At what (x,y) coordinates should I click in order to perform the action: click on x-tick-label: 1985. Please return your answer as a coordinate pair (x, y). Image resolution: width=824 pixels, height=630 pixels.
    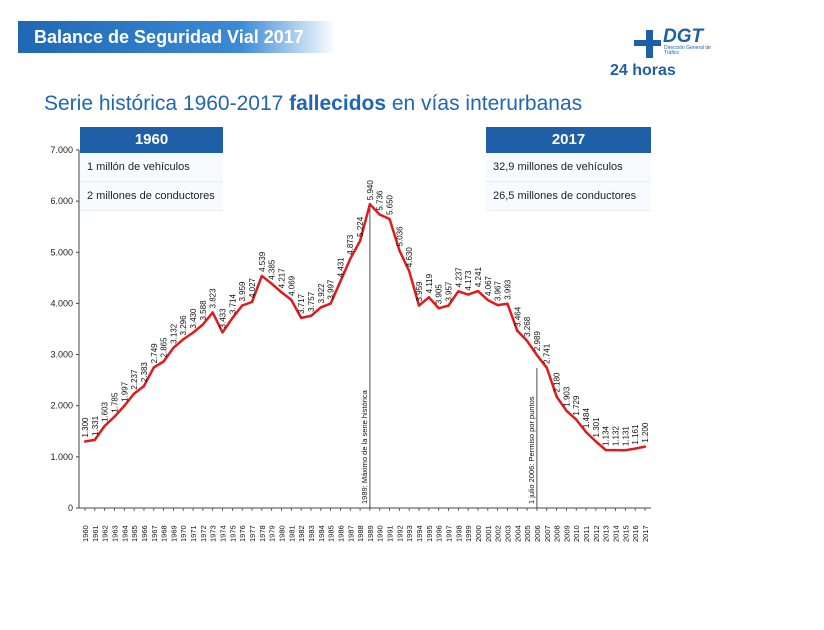
    Looking at the image, I should click on (331, 533).